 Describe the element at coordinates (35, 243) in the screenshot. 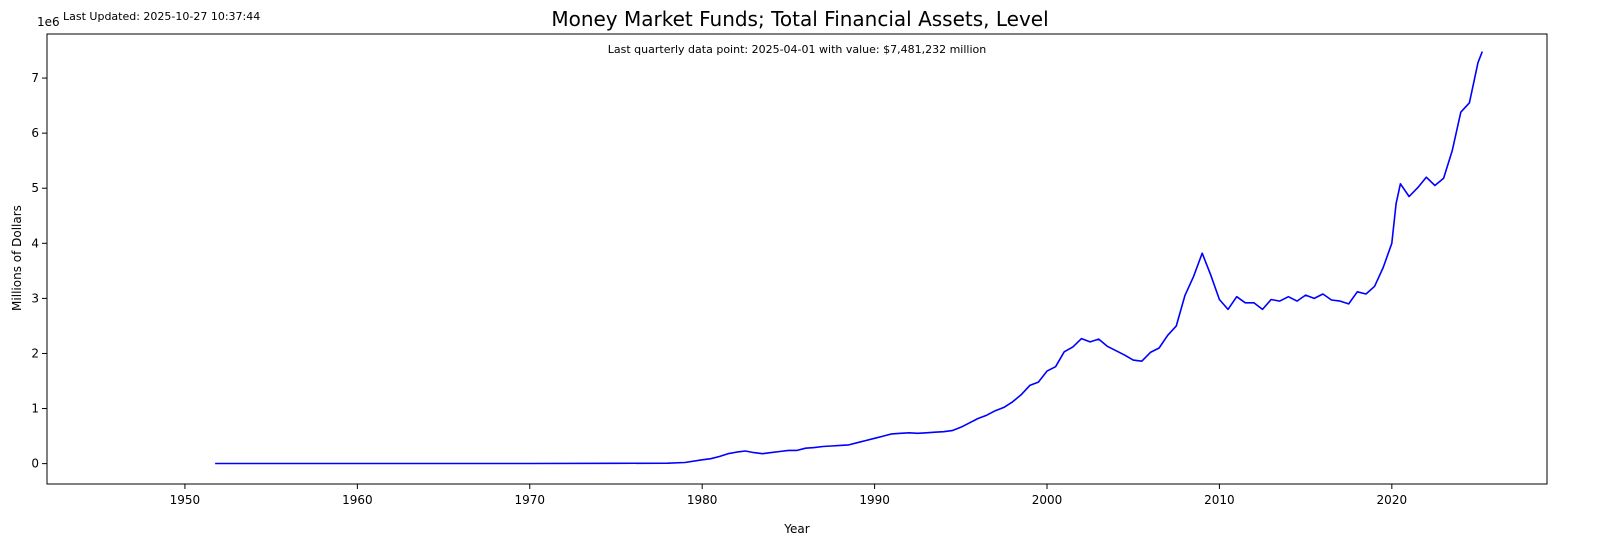

I see `y-tick-label: 4` at that location.